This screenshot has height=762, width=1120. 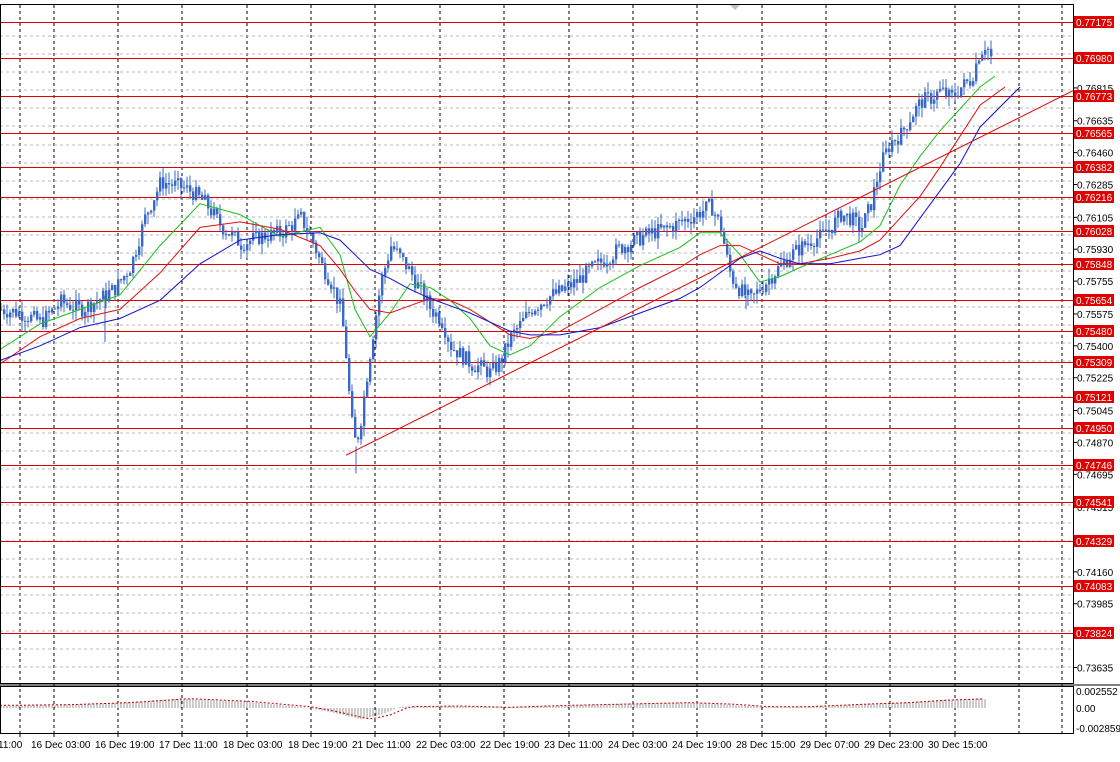 What do you see at coordinates (1095, 443) in the screenshot?
I see `price-tick-label: 0.74870` at bounding box center [1095, 443].